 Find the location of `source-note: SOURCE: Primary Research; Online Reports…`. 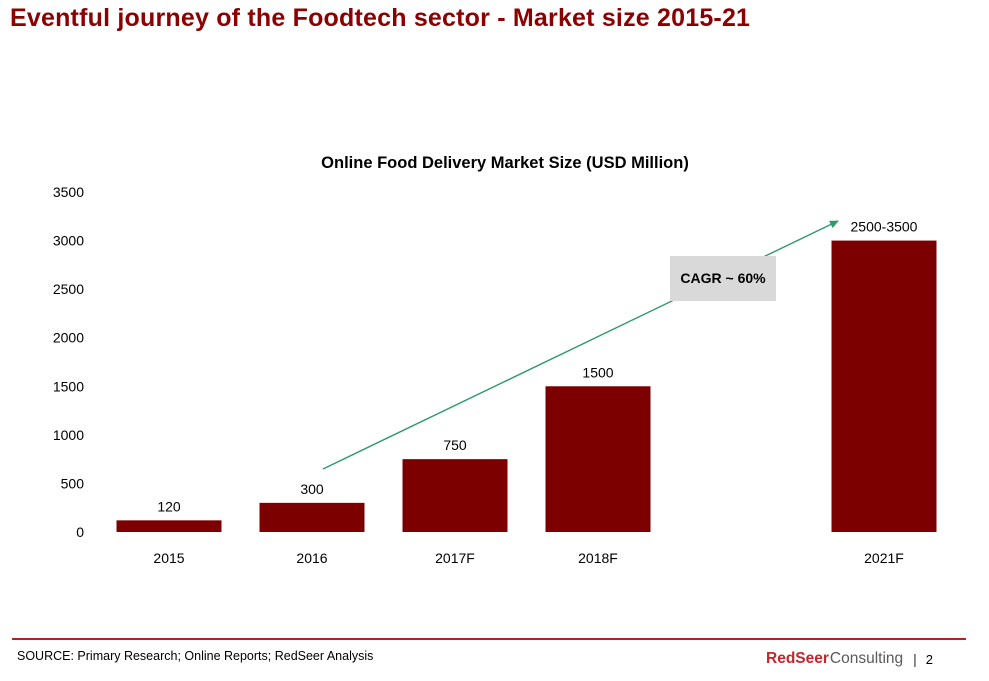

source-note: SOURCE: Primary Research; Online Reports… is located at coordinates (195, 656).